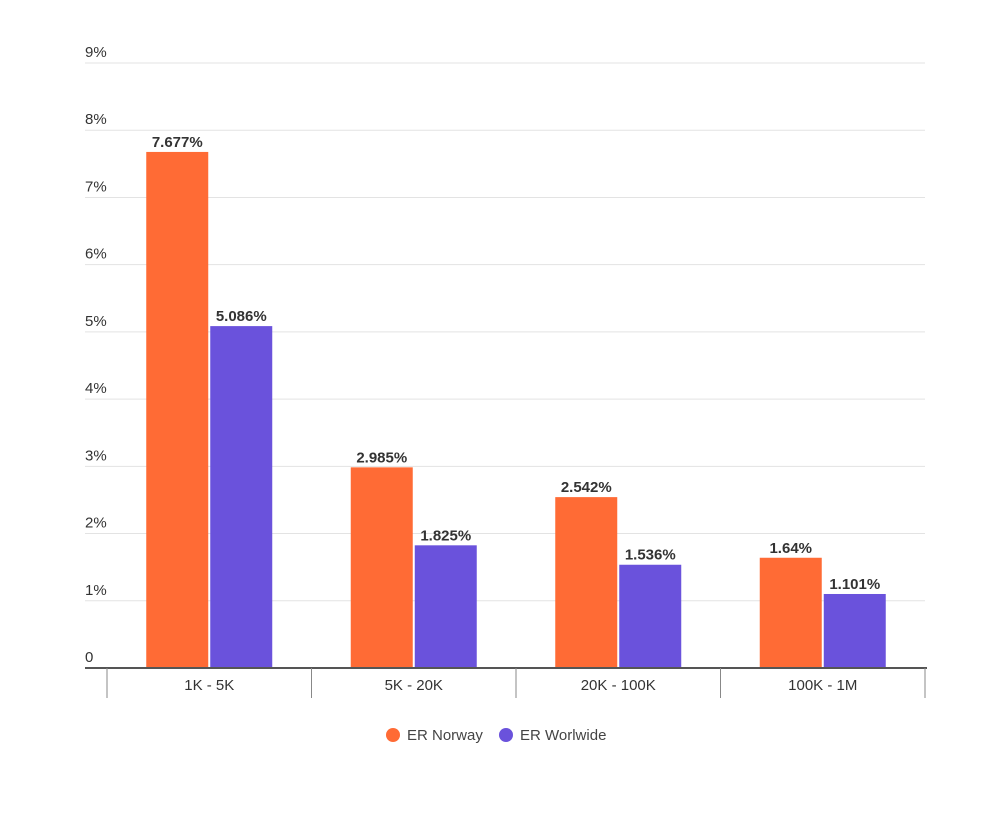  I want to click on y-tick-label: 7%, so click(96, 186).